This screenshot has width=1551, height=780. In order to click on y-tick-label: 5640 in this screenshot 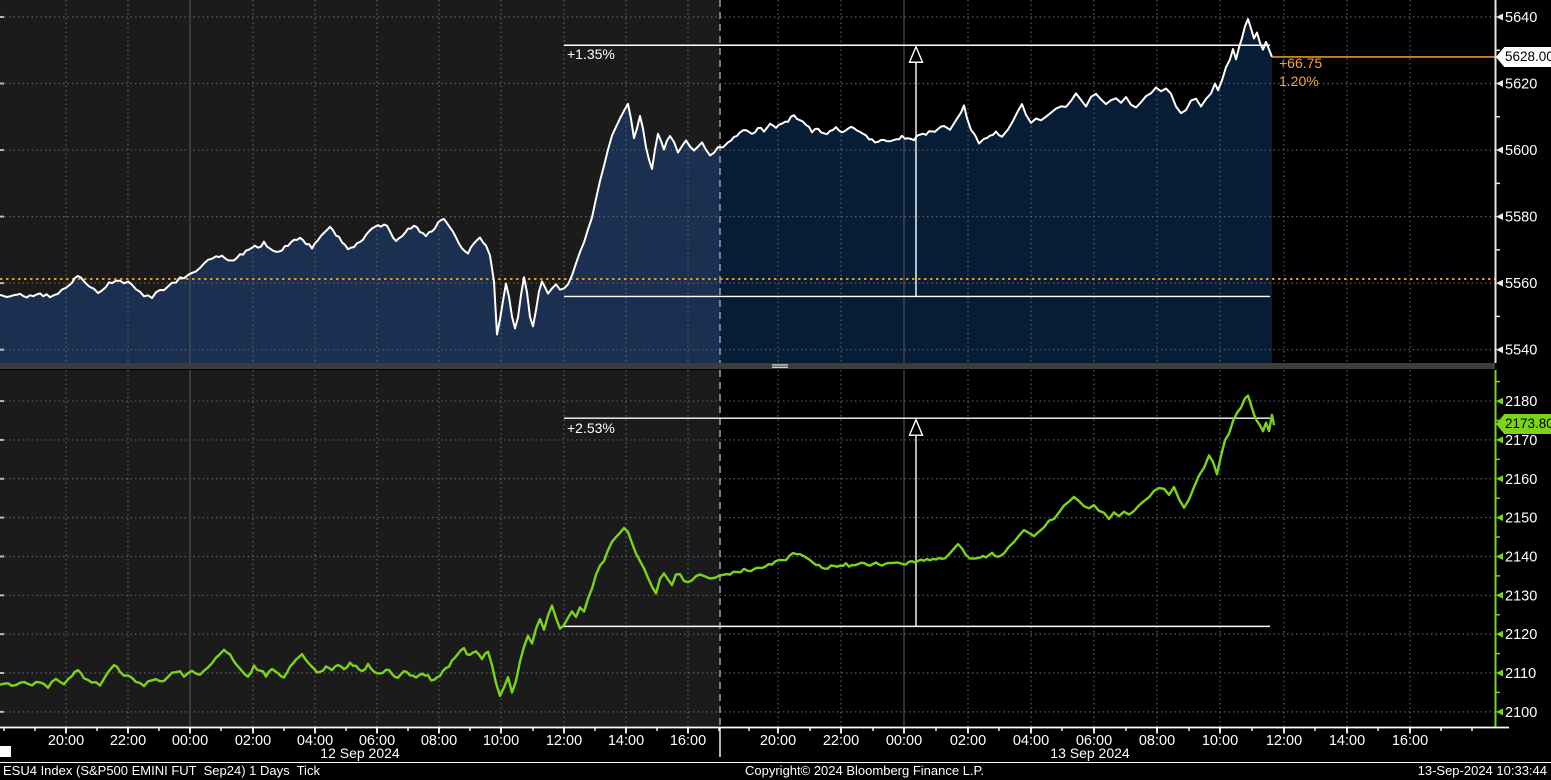, I will do `click(1521, 18)`.